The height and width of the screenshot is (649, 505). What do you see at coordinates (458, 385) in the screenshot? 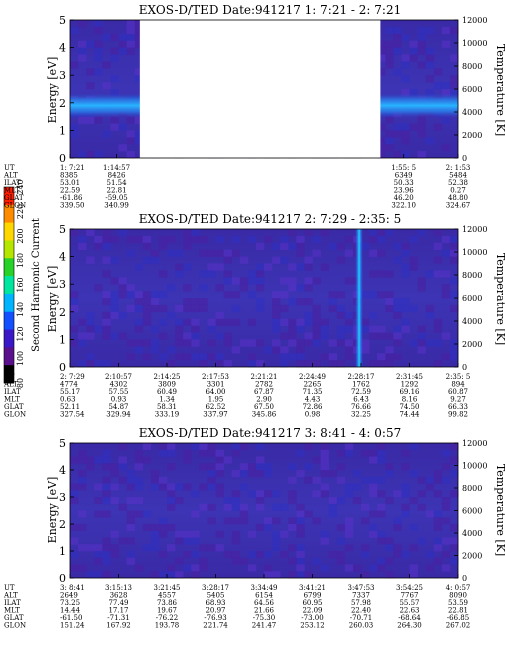
I see `table-cell-alt: 894` at bounding box center [458, 385].